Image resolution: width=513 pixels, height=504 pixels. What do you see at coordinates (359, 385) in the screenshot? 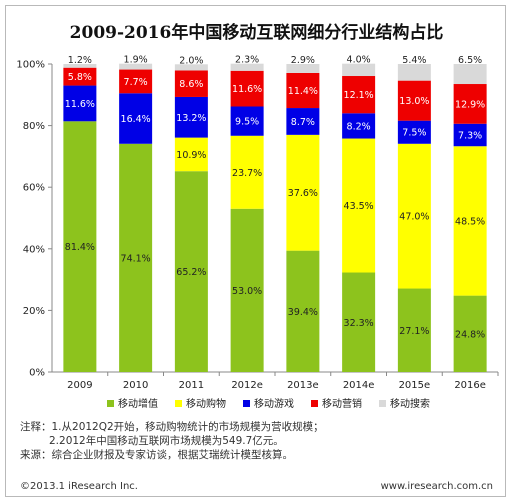
I see `x-tick-label: 2014e` at bounding box center [359, 385].